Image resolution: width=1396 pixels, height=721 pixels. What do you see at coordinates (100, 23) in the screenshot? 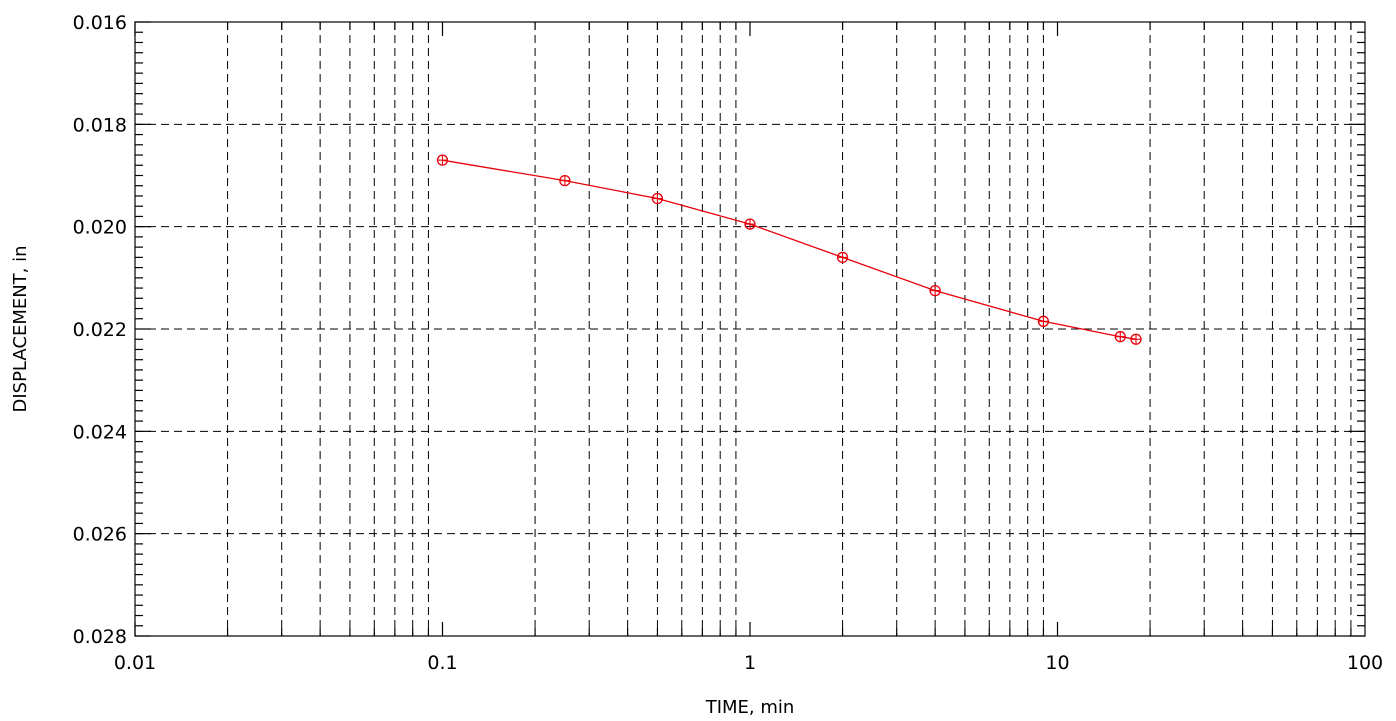
I see `y-tick-label: 0.016` at bounding box center [100, 23].